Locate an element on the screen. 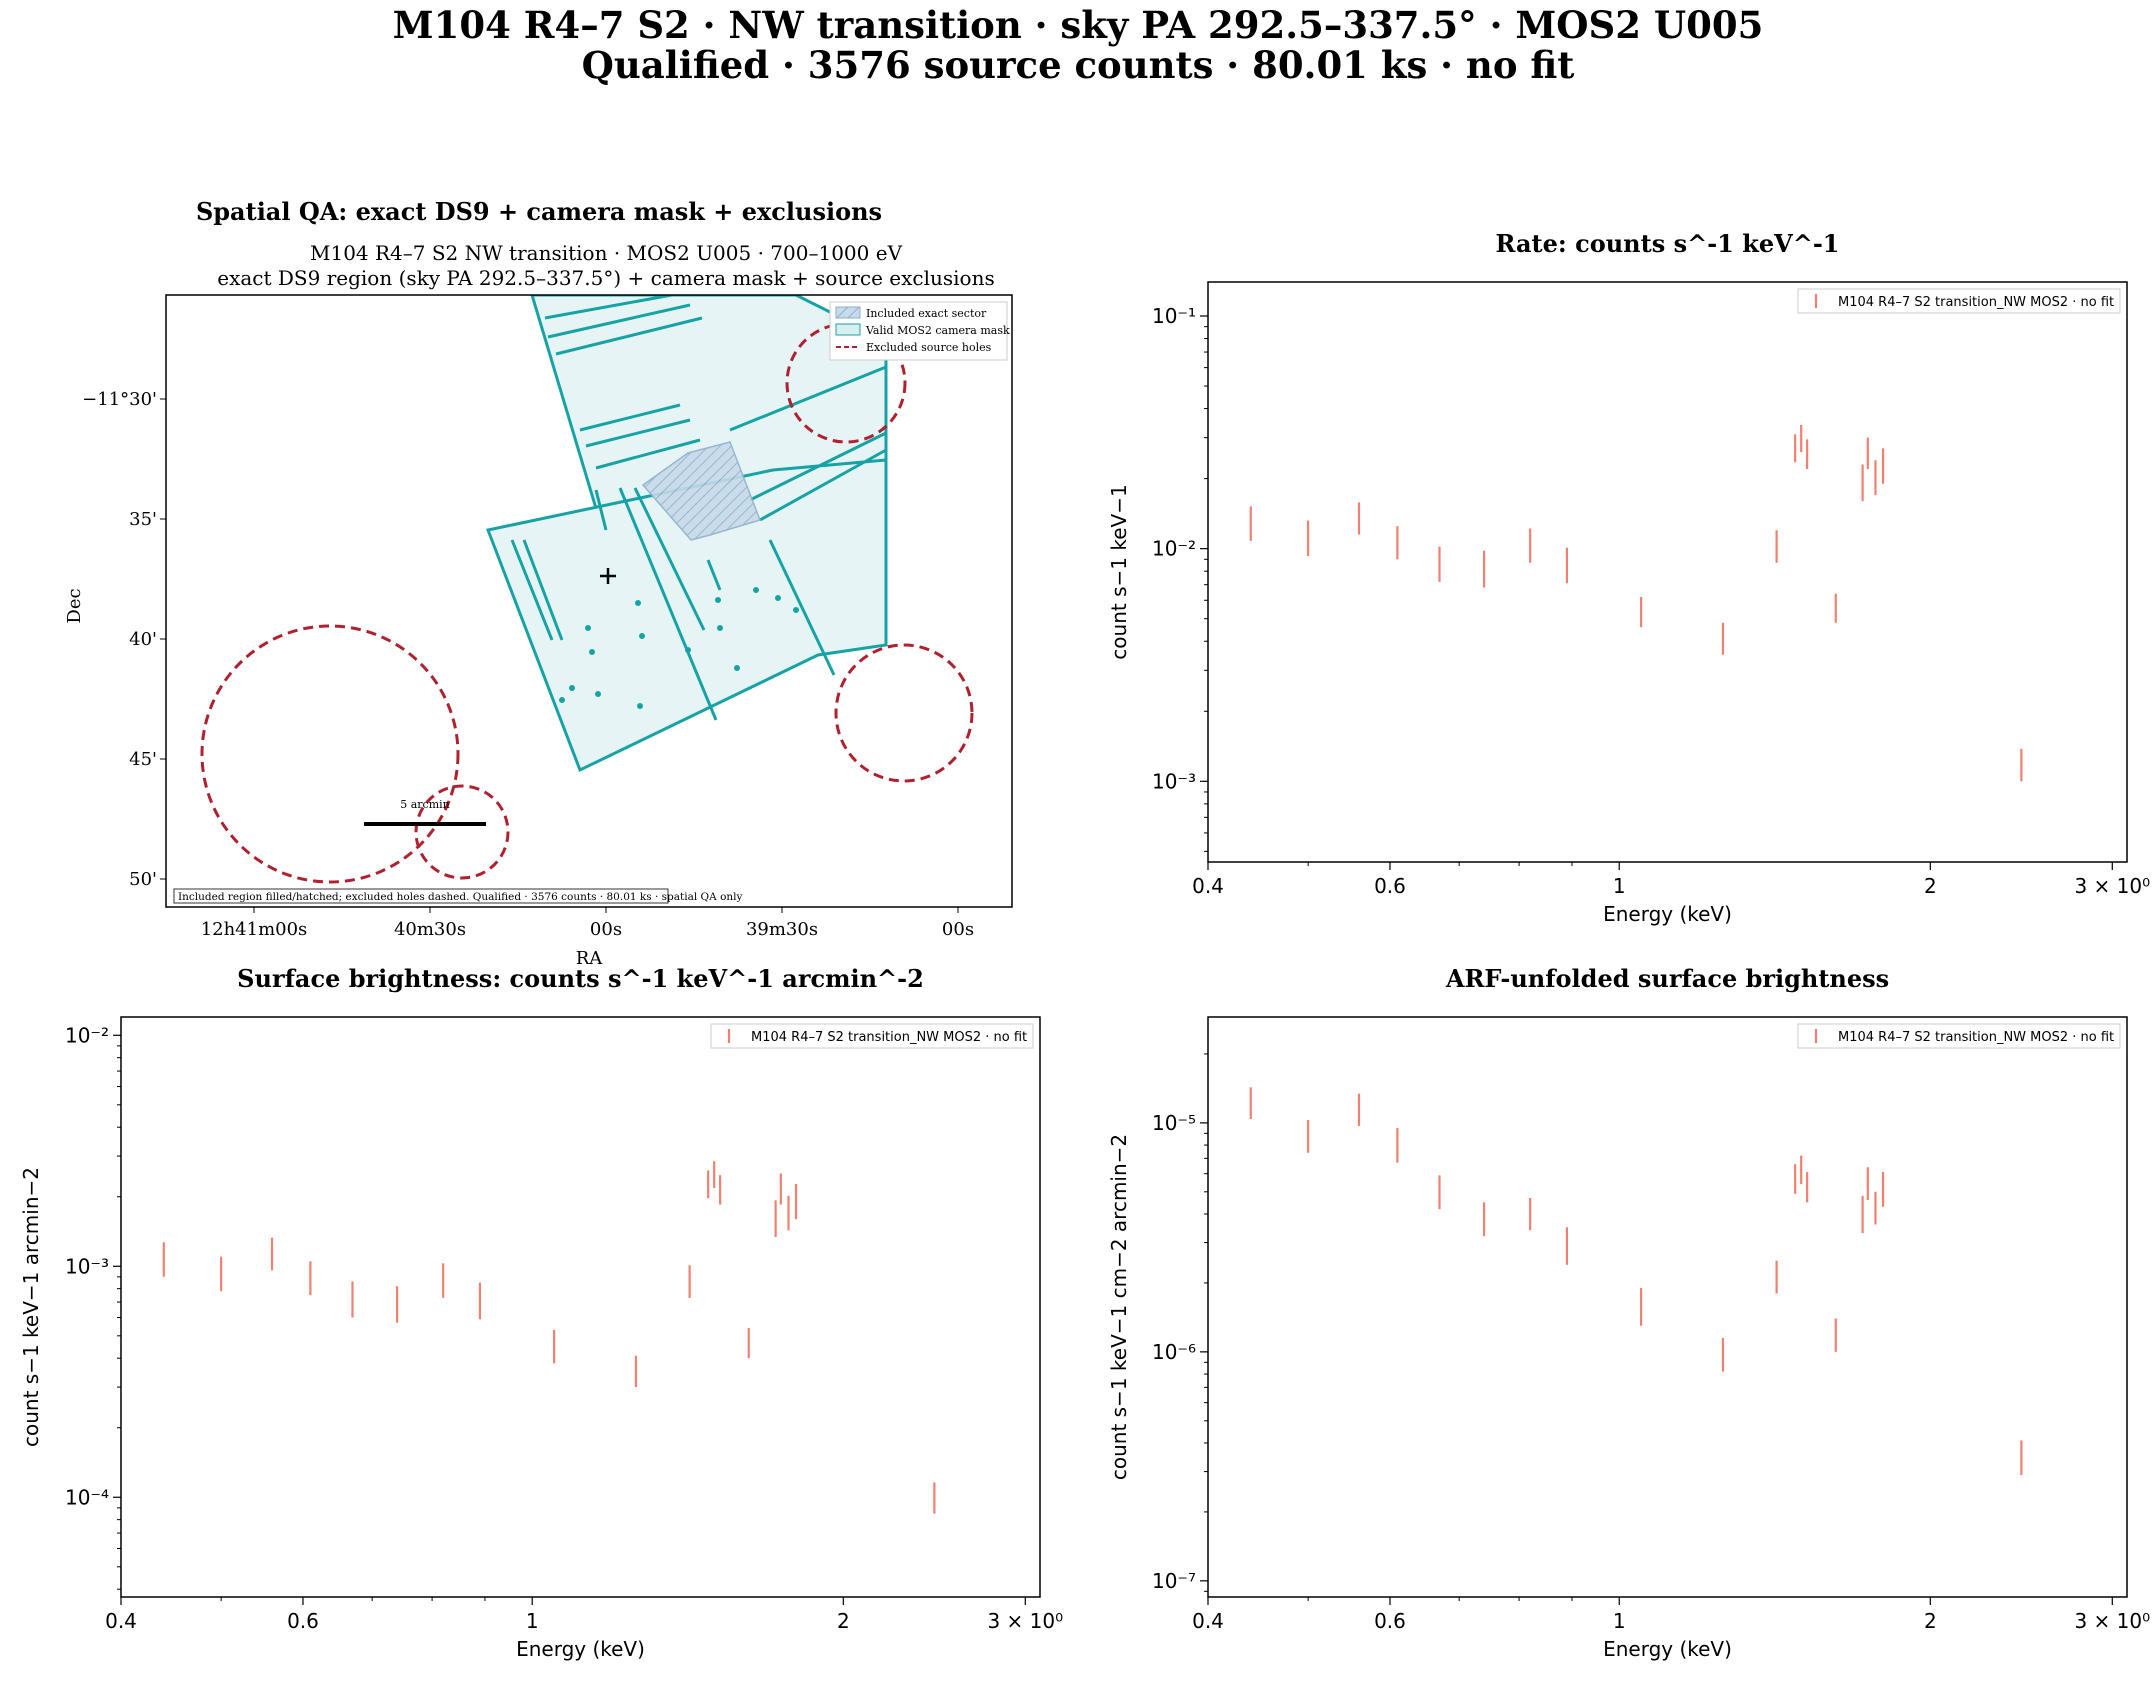 This screenshot has width=2156, height=1683. camera-chip-edges is located at coordinates (698, 508).